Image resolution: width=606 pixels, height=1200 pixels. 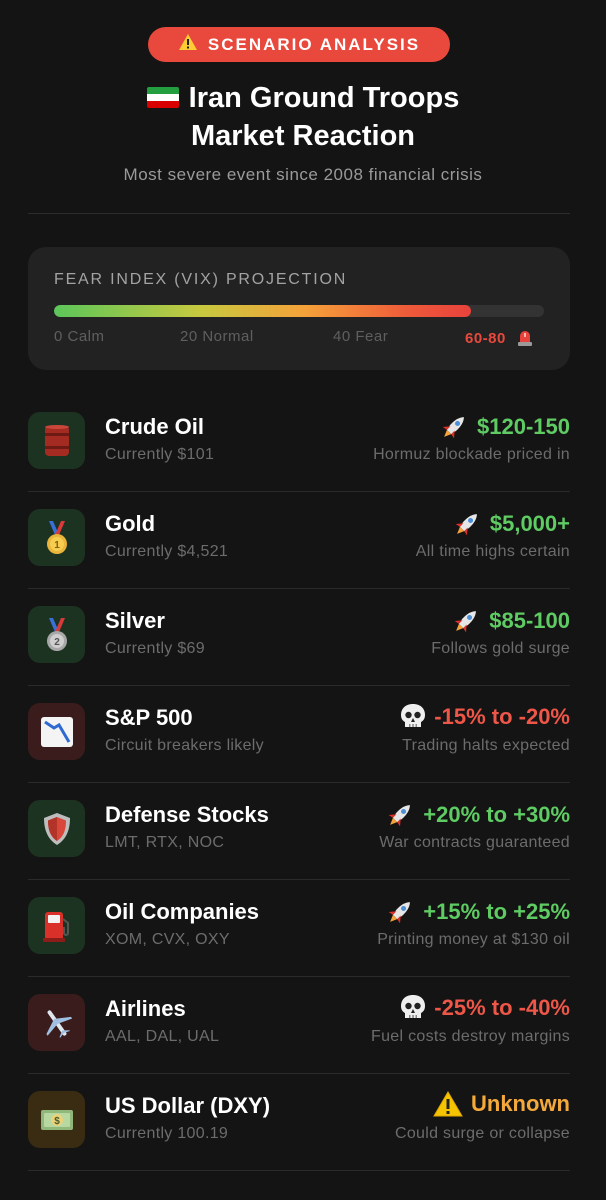 I want to click on asset-name: Silver, so click(x=135, y=620).